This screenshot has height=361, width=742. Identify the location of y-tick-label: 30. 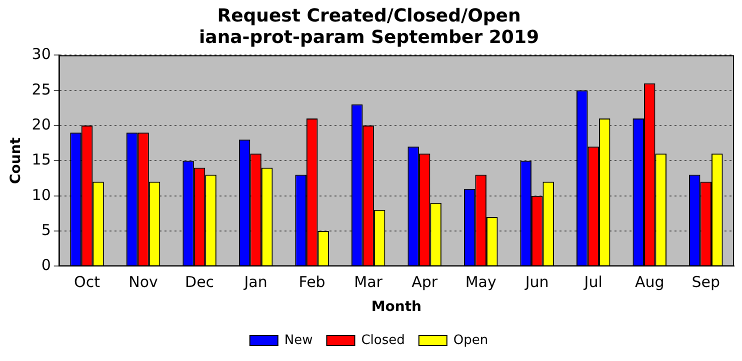
(41, 54).